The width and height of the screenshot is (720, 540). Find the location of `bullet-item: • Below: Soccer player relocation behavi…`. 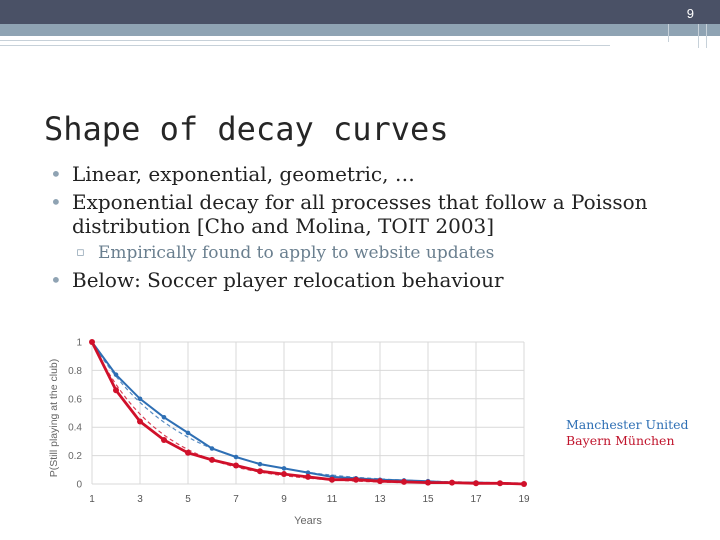

bullet-item: • Below: Soccer player relocation behavi… is located at coordinates (370, 280).